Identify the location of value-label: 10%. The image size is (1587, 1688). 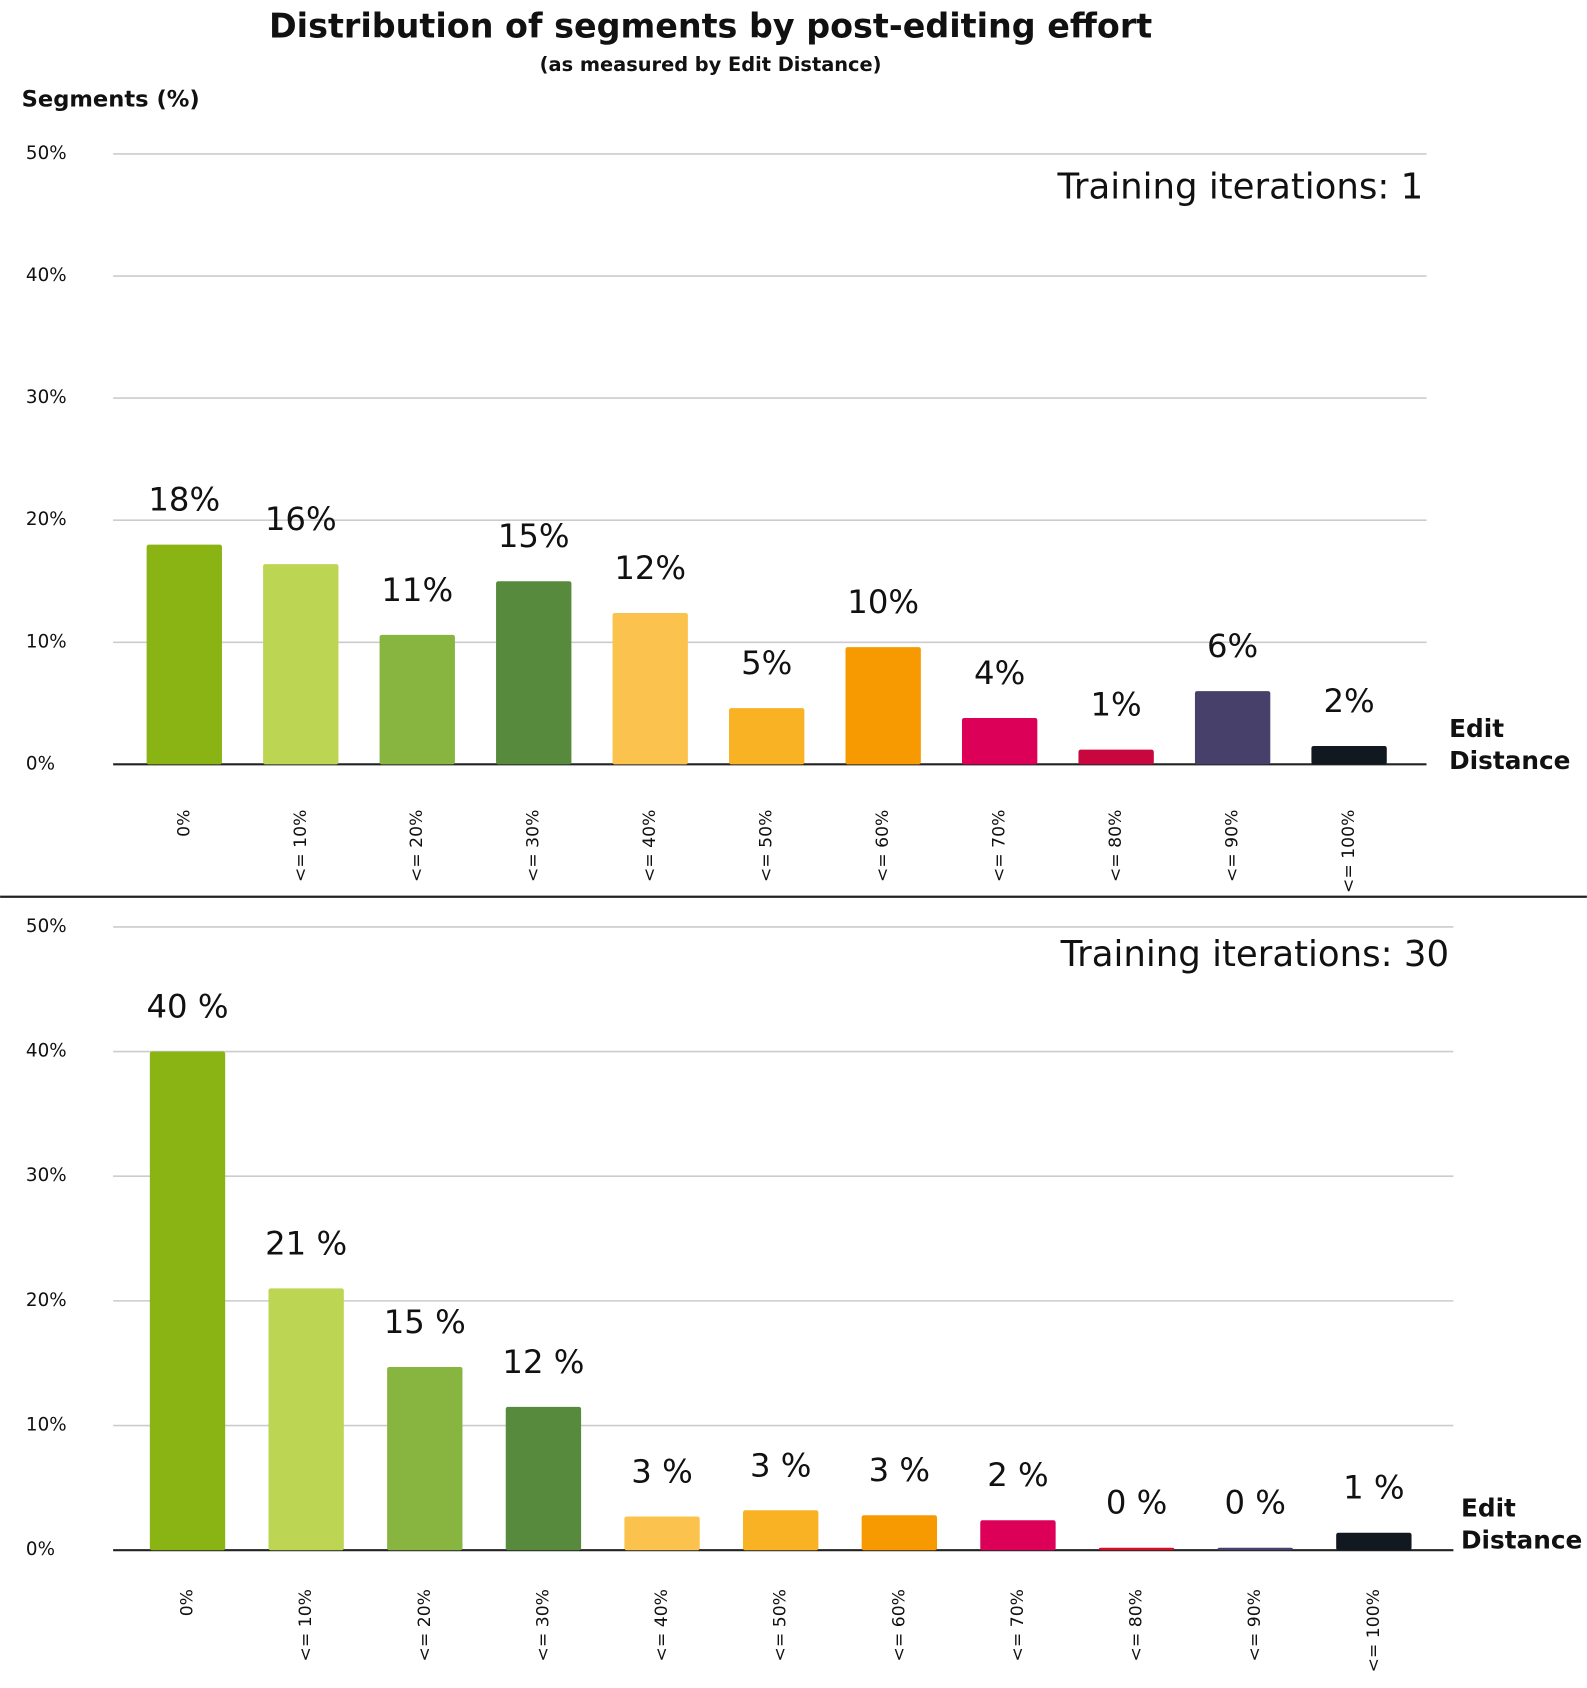
(883, 602).